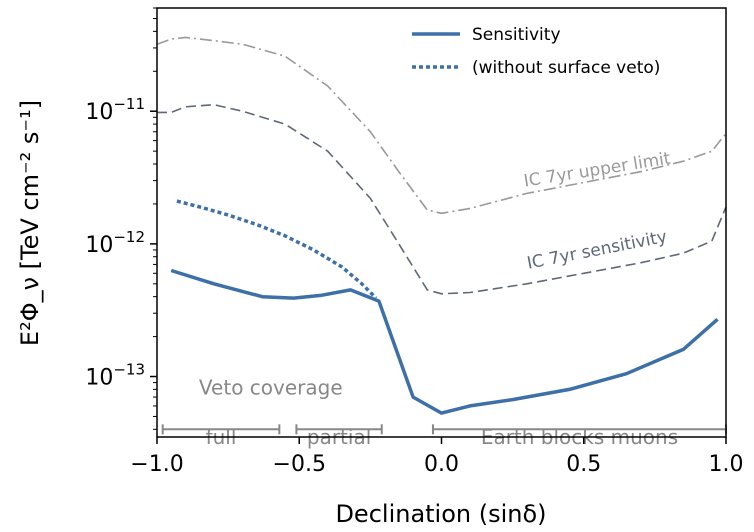 The height and width of the screenshot is (532, 754). Describe the element at coordinates (30, 223) in the screenshot. I see `y-axis-label: E²Φ_ν [TeV cm⁻² s⁻¹]` at that location.